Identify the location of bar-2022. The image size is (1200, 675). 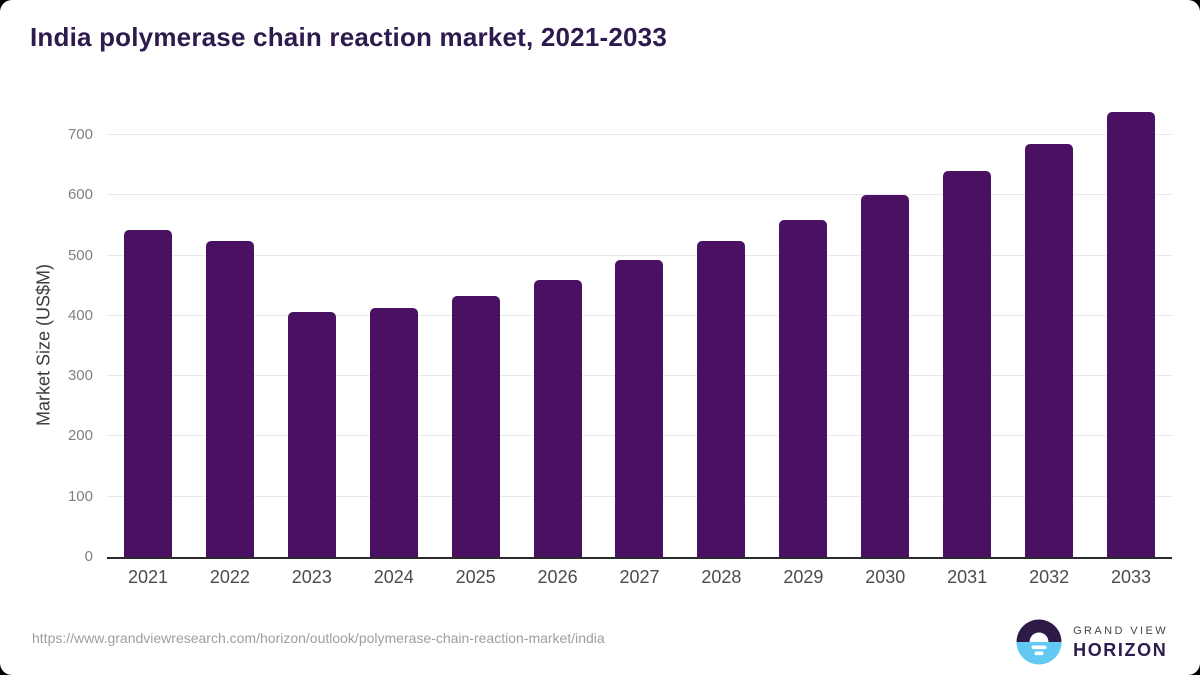
(229, 399).